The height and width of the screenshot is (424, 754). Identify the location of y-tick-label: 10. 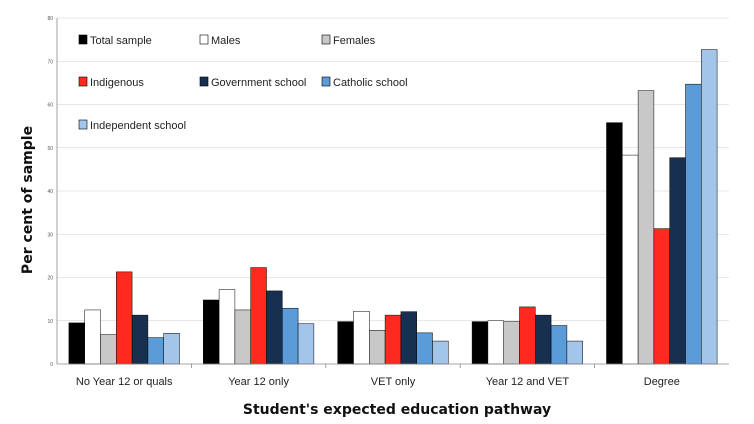
(50, 322).